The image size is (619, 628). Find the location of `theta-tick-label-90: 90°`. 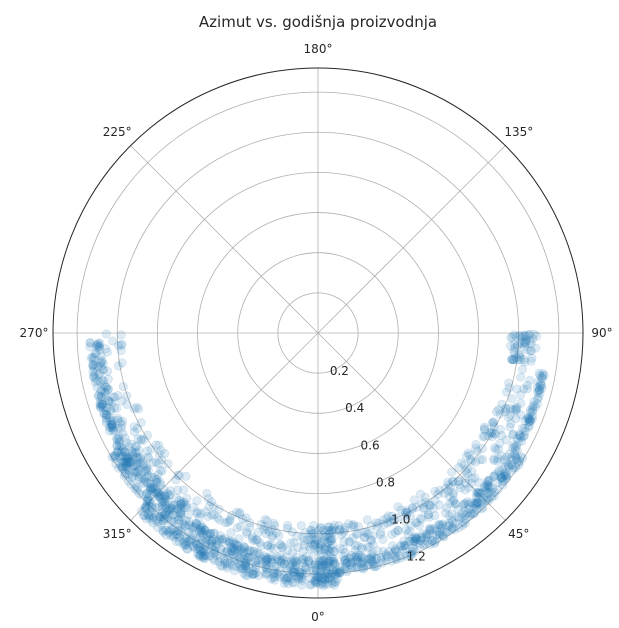

theta-tick-label-90: 90° is located at coordinates (601, 333).